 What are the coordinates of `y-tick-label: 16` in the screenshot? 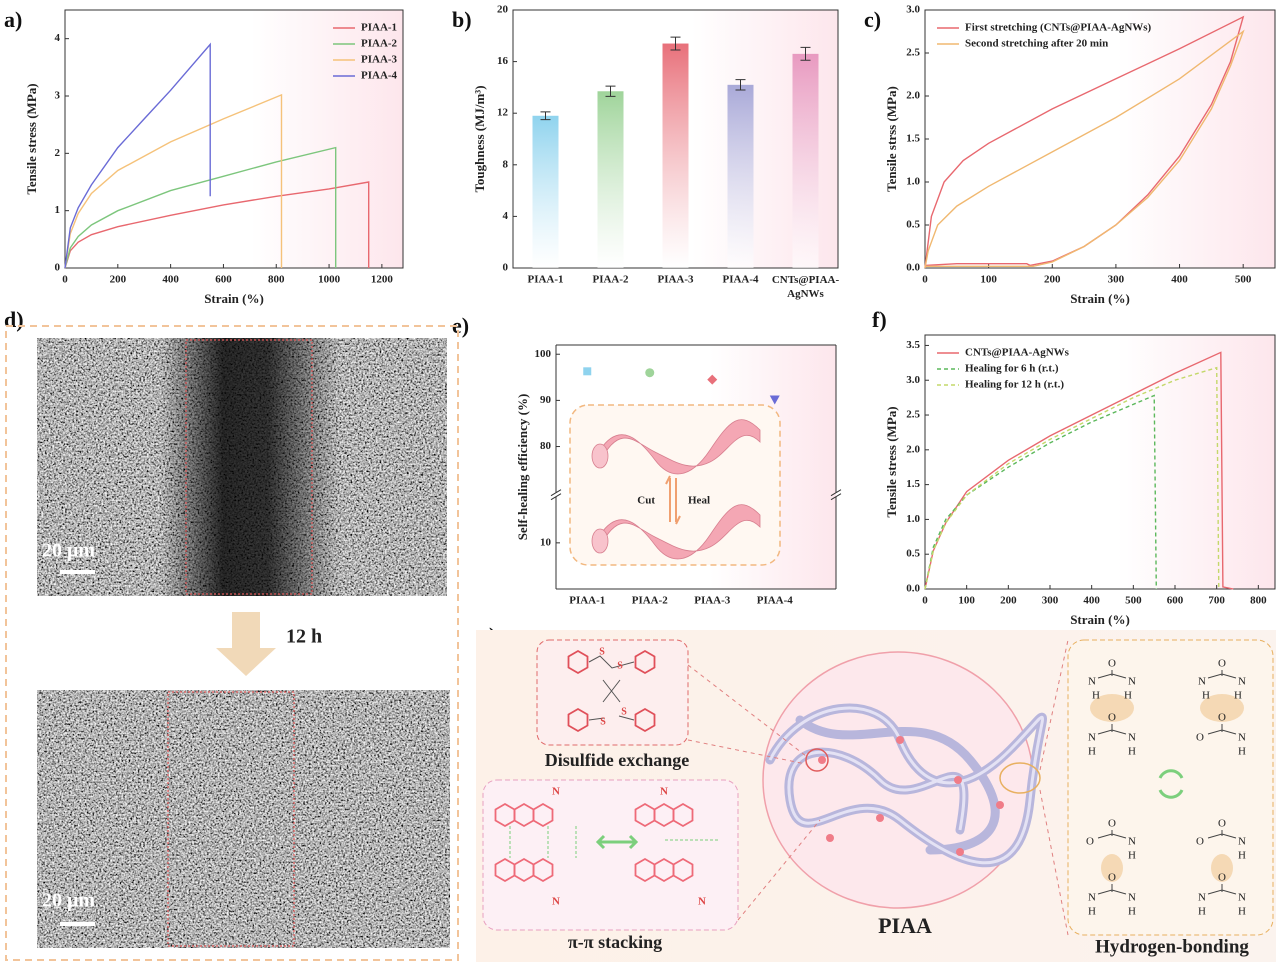 It's located at (503, 61).